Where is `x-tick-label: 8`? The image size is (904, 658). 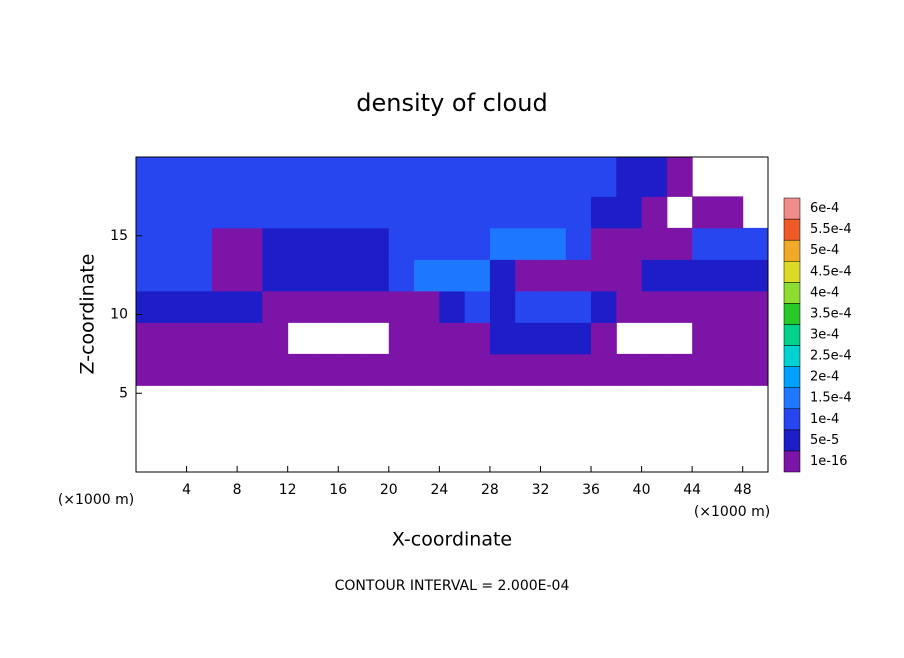
x-tick-label: 8 is located at coordinates (237, 490).